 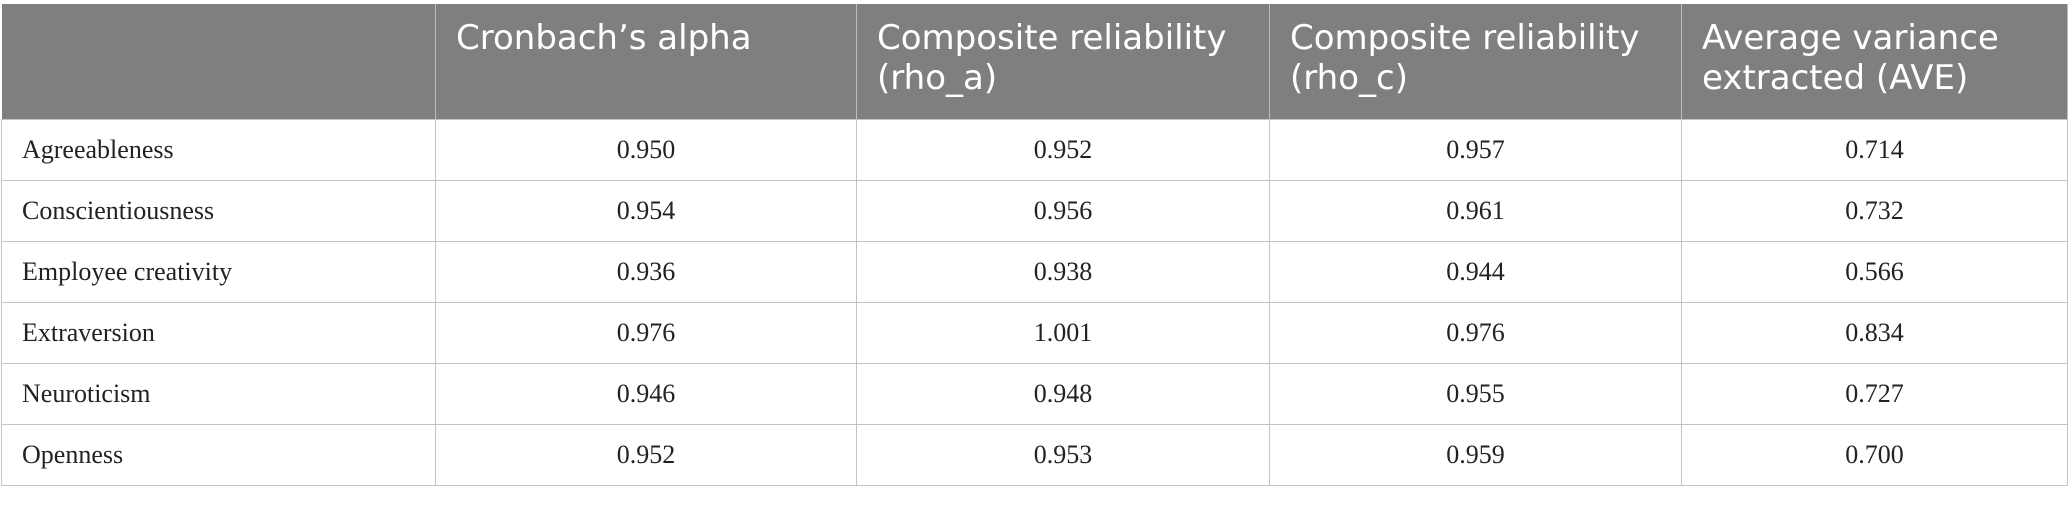 What do you see at coordinates (1874, 455) in the screenshot?
I see `value-cell: 0.700` at bounding box center [1874, 455].